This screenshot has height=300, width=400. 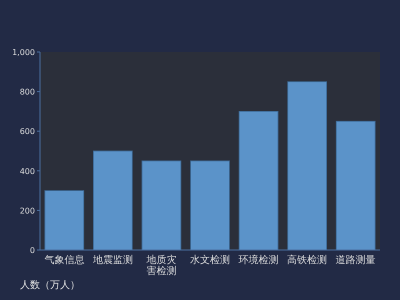 I want to click on y-tick-label: 200, so click(x=27, y=211).